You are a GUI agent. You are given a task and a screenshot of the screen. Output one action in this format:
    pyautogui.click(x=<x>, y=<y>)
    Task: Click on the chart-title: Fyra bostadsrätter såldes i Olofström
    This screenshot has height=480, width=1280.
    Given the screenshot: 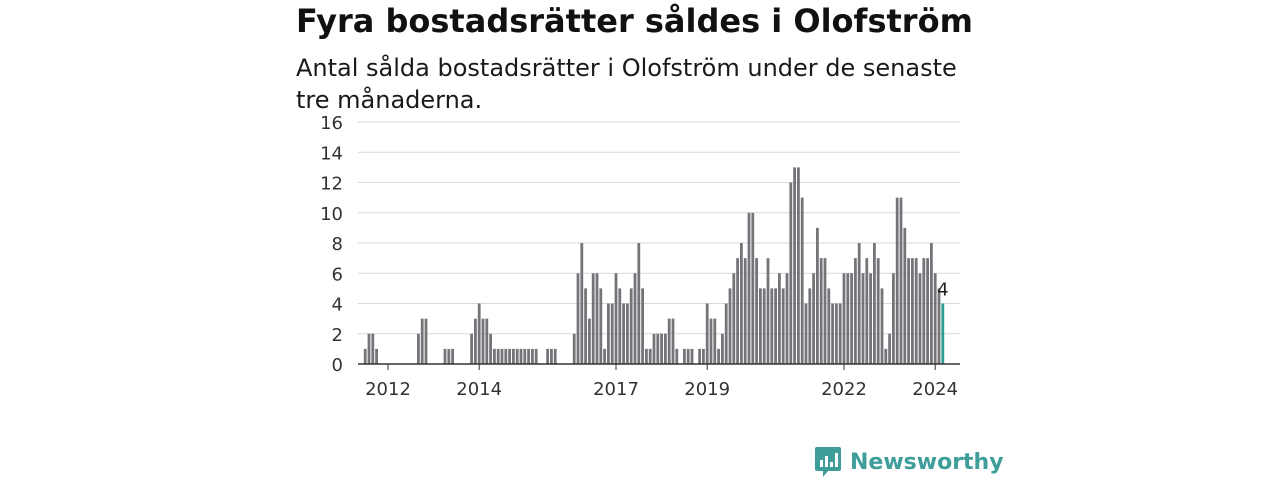 What is the action you would take?
    pyautogui.click(x=634, y=21)
    